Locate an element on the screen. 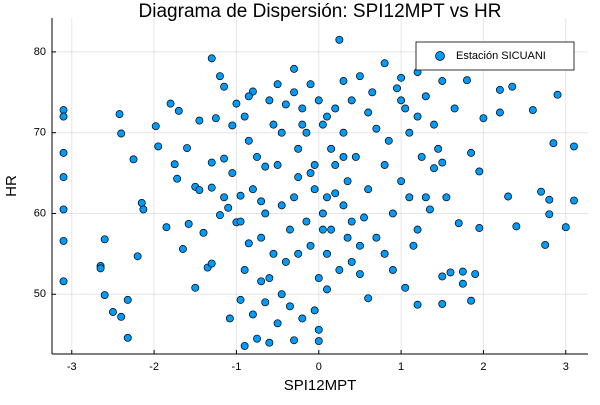 The width and height of the screenshot is (600, 405). legend-marker is located at coordinates (440, 56).